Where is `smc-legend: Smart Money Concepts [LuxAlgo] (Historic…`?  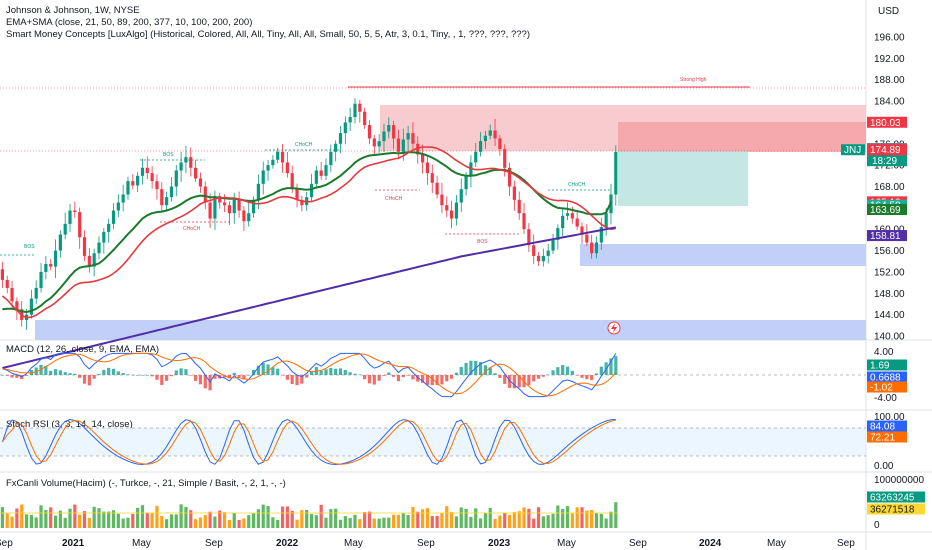 smc-legend: Smart Money Concepts [LuxAlgo] (Historic… is located at coordinates (268, 34).